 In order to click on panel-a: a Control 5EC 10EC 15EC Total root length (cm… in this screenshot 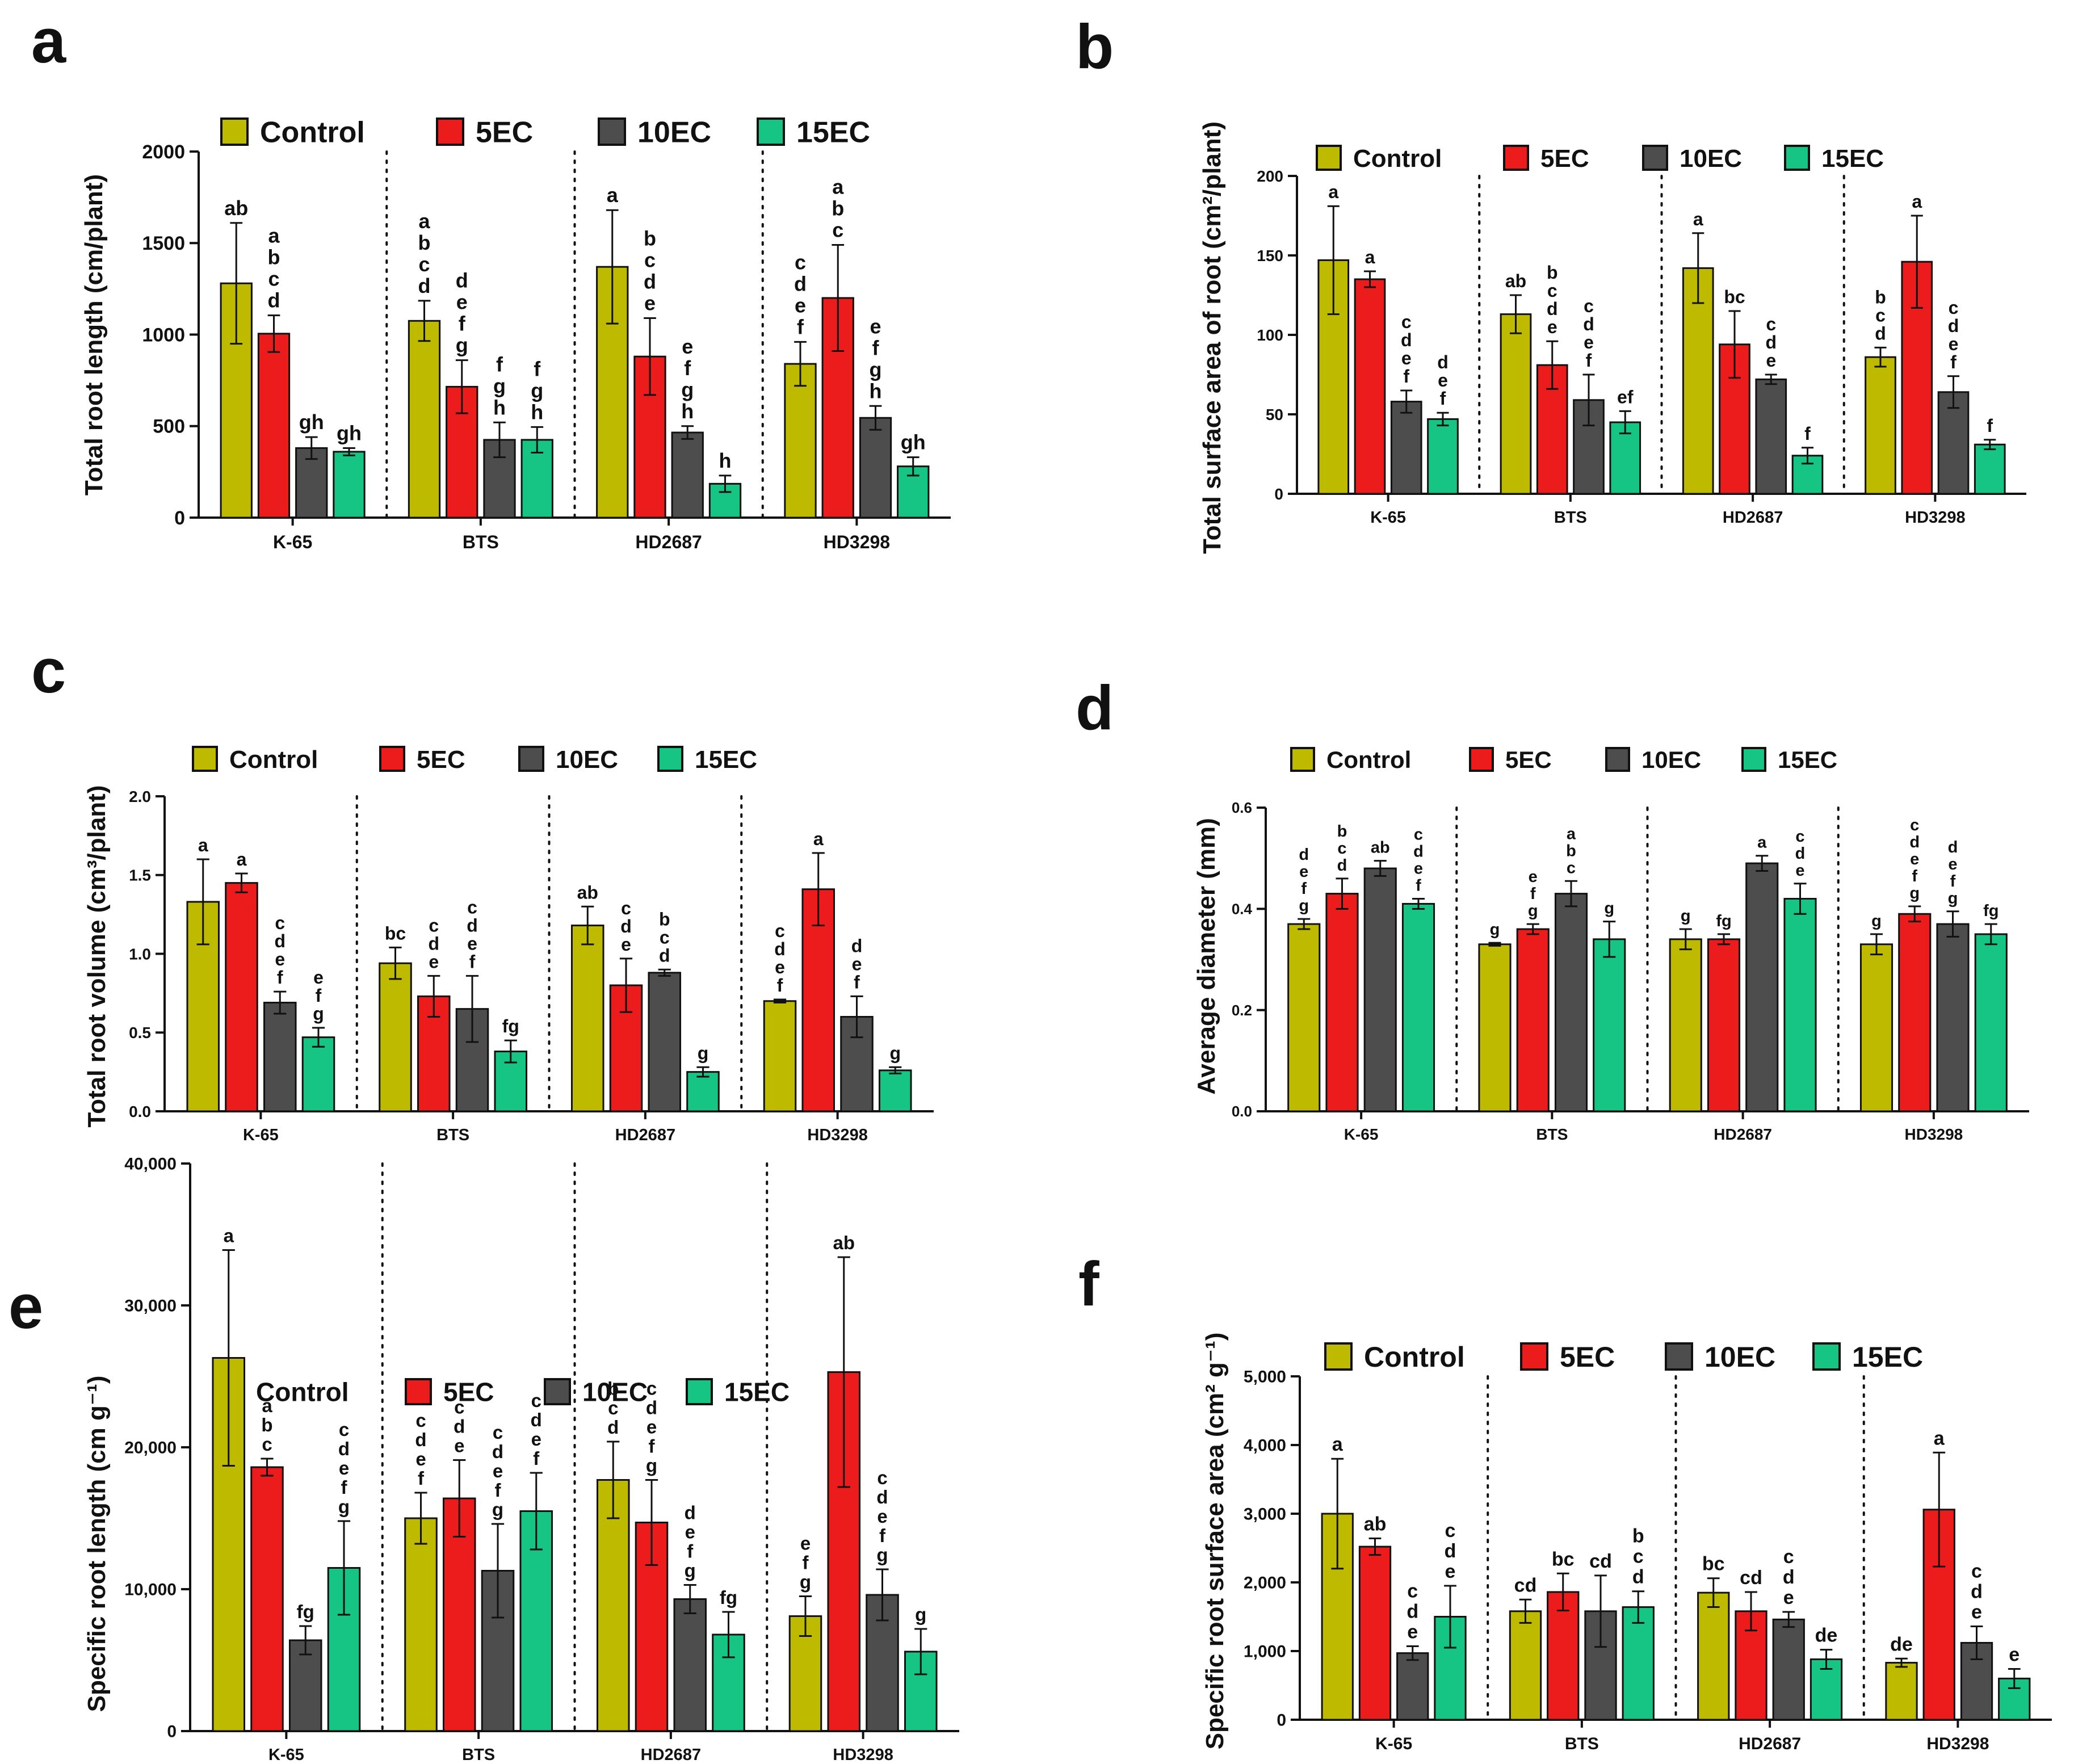, I will do `click(491, 279)`.